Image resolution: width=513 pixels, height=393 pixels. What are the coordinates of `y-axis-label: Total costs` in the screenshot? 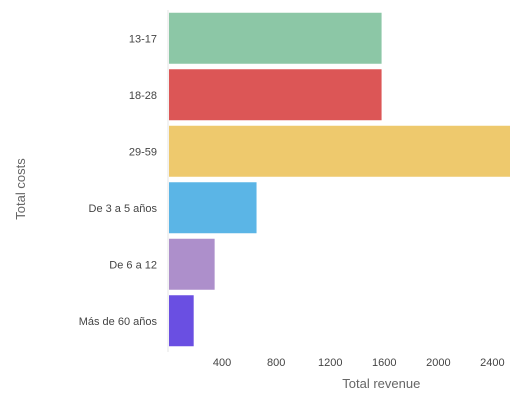 It's located at (20, 189).